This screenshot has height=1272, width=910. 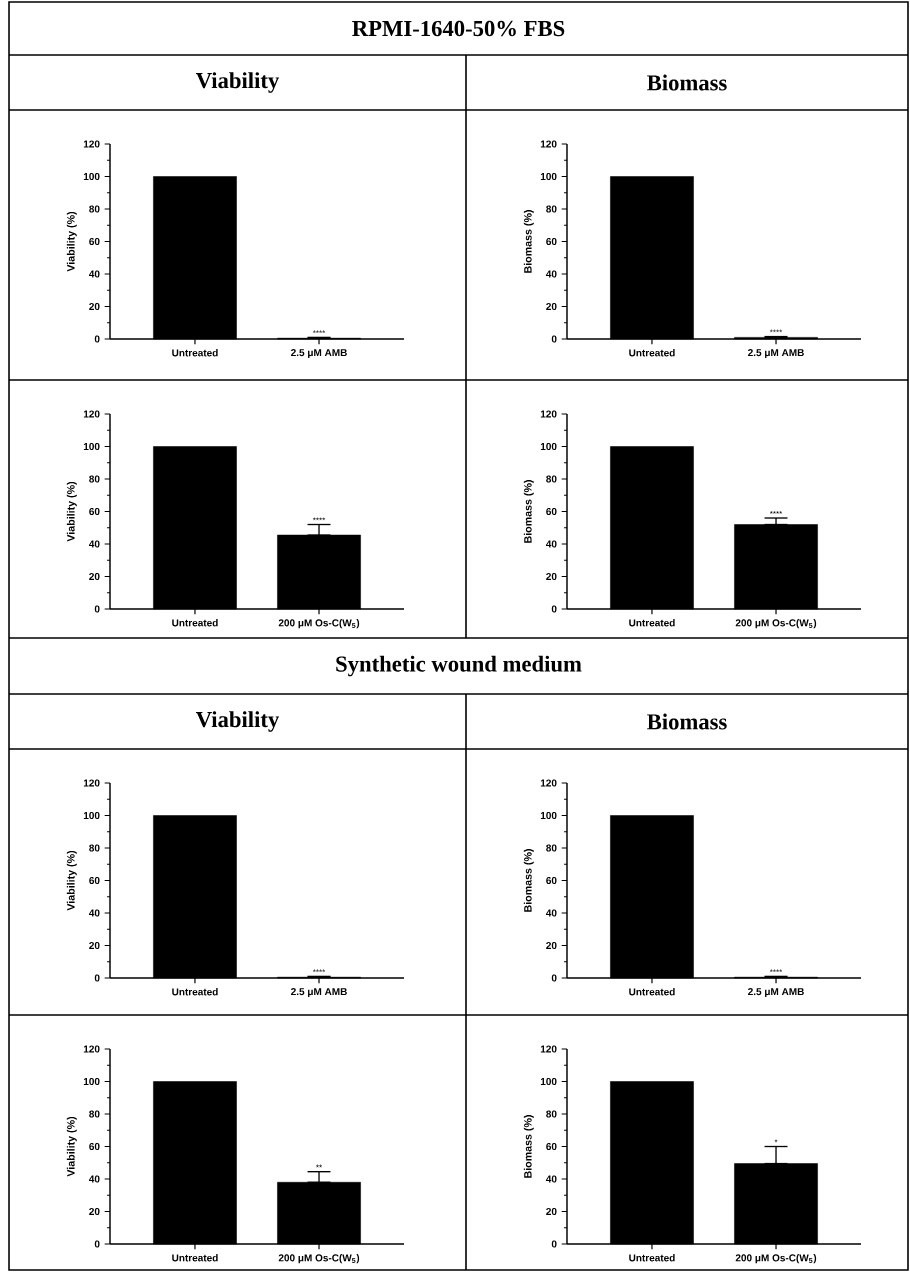 What do you see at coordinates (319, 1166) in the screenshot?
I see `annotation: **` at bounding box center [319, 1166].